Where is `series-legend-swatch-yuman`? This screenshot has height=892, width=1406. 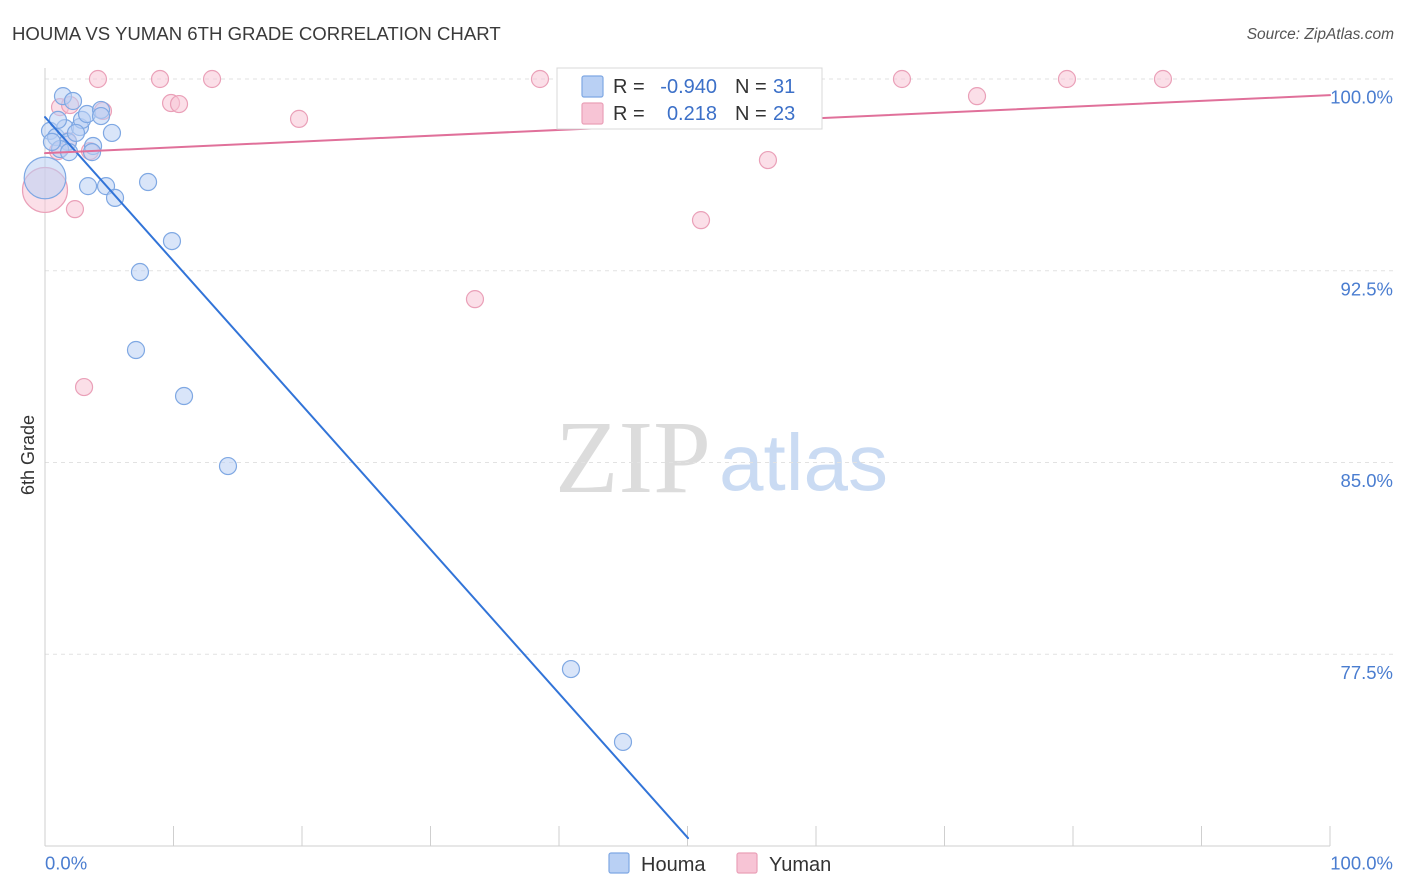
series-legend-swatch-yuman is located at coordinates (747, 863).